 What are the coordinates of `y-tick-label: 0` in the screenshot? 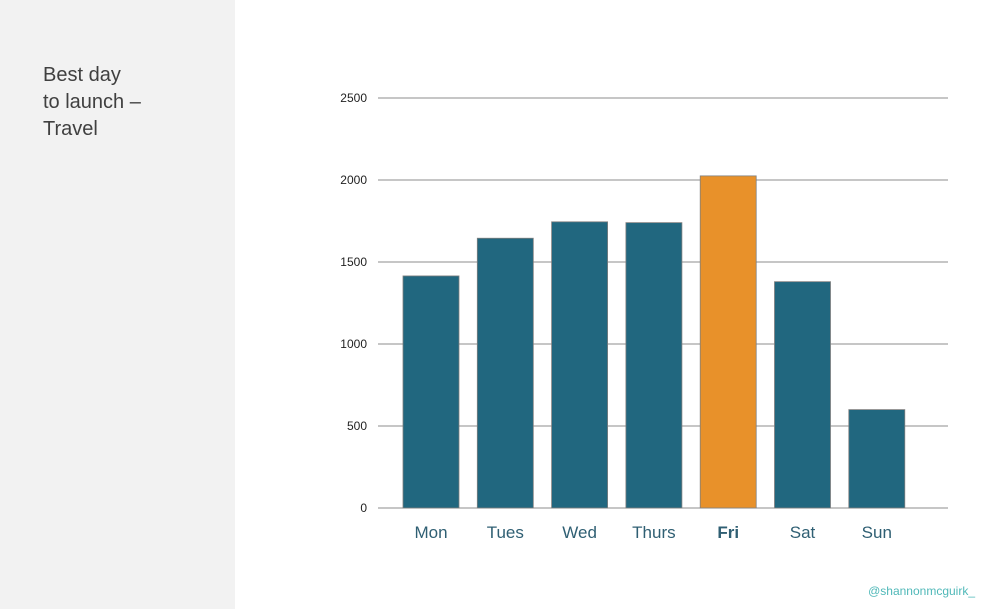 It's located at (363, 508).